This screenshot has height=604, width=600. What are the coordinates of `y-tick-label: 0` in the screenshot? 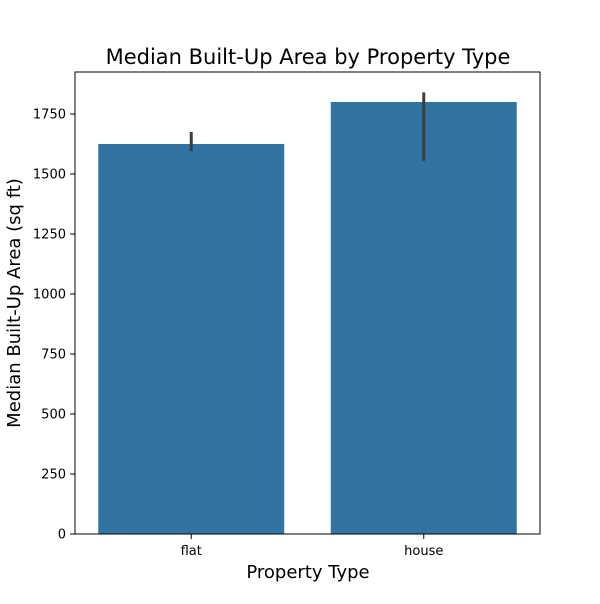 It's located at (62, 535).